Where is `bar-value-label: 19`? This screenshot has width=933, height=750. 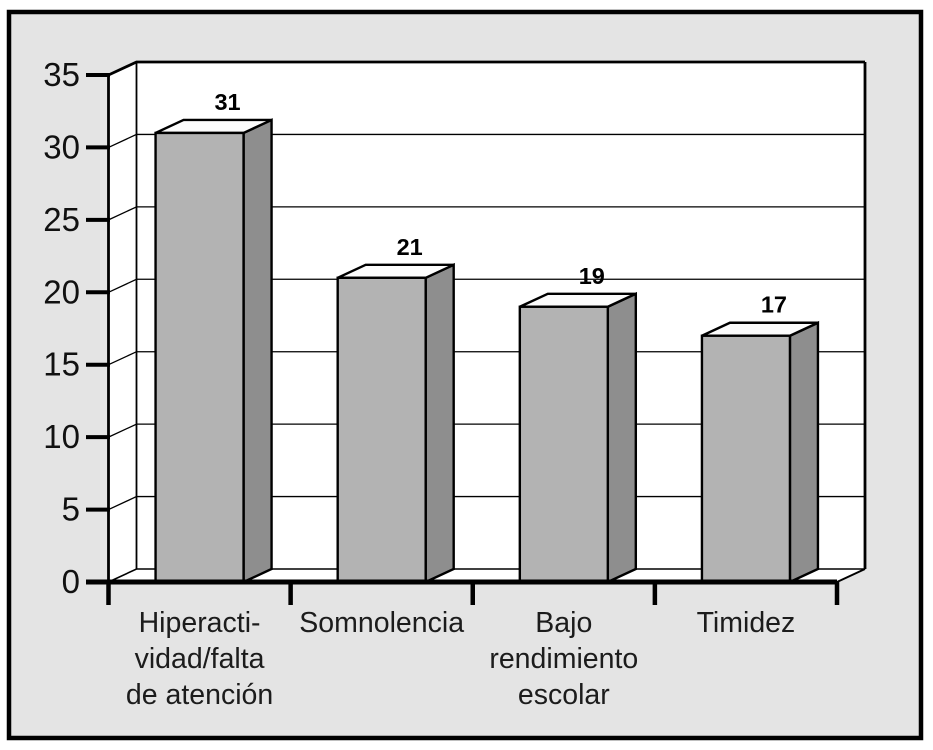 bar-value-label: 19 is located at coordinates (592, 276).